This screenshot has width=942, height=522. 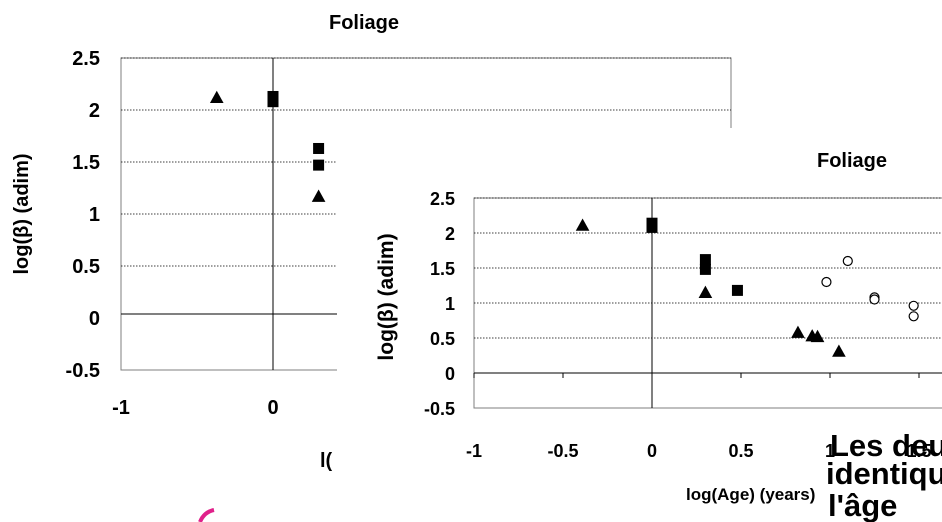 I want to click on chart-front-x-tick-marks, so click(x=696, y=375).